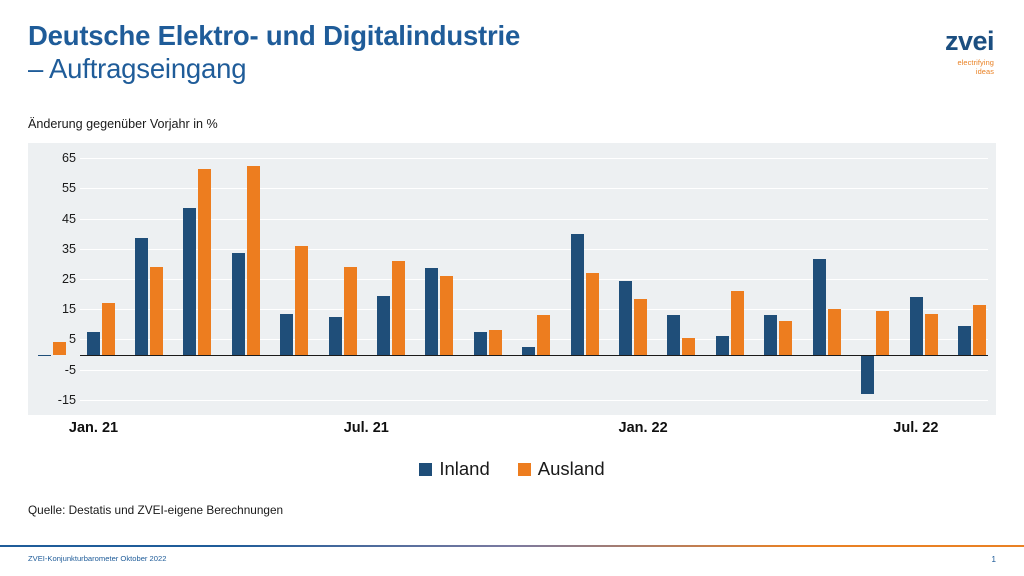  I want to click on y-axis-labels: 65 55 45 35 25 15 5 -5 -15, so click(52, 279).